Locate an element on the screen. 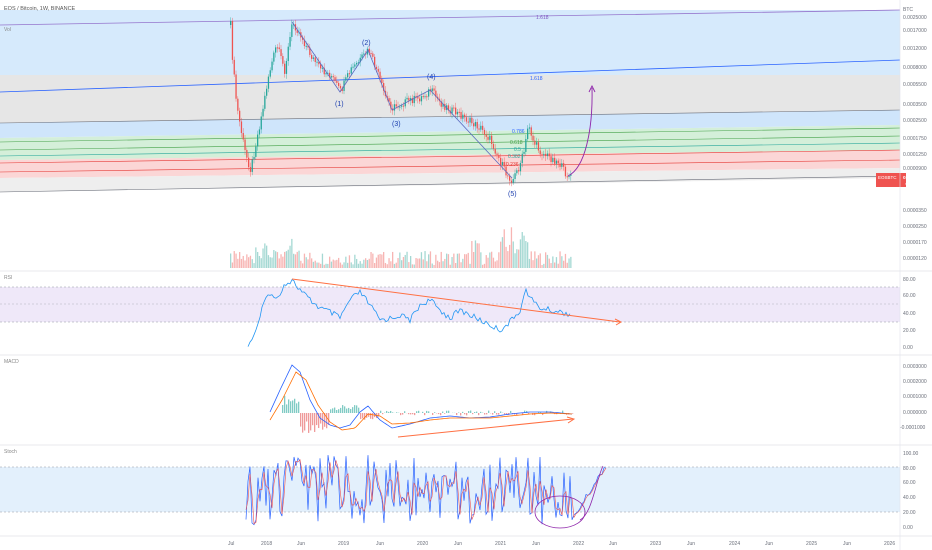 Image resolution: width=932 pixels, height=550 pixels. rsi-tick-2: 40.00 is located at coordinates (909, 314).